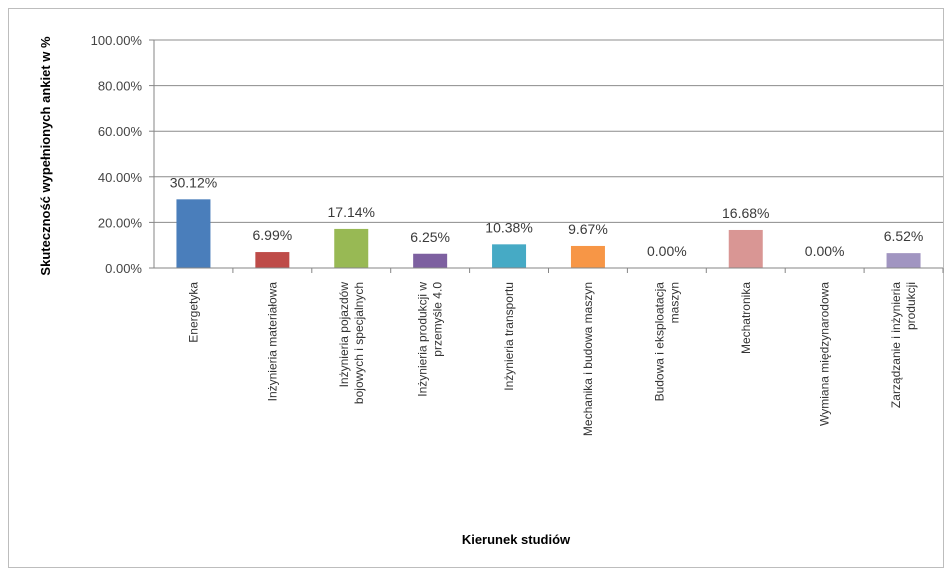  I want to click on category-label-line: przemyśle 4.0, so click(438, 319).